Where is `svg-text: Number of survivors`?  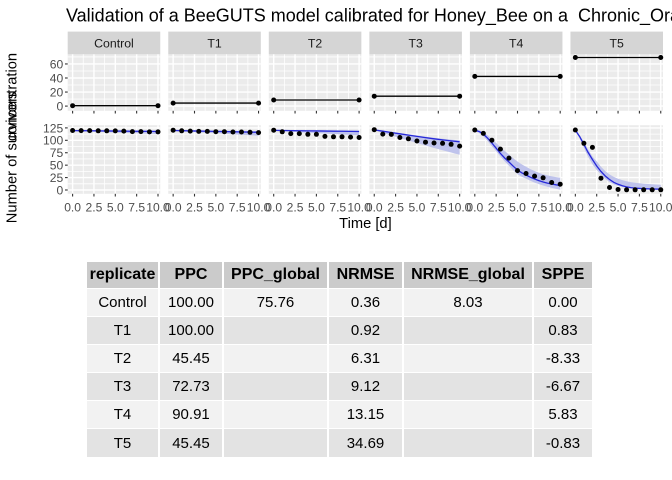
svg-text: Number of survivors is located at coordinates (13, 157).